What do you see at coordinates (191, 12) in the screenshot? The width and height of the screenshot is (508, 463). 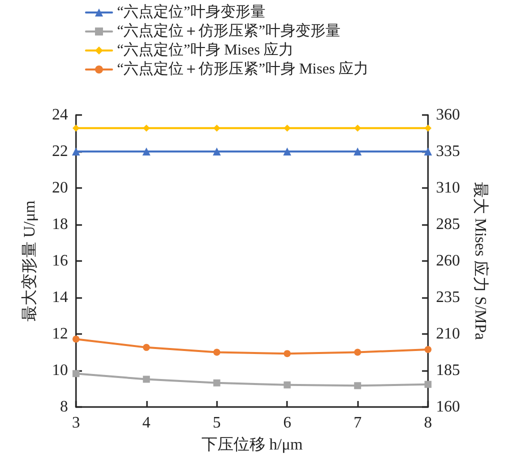 I see `legend-label: “六点定位”叶身变形量` at bounding box center [191, 12].